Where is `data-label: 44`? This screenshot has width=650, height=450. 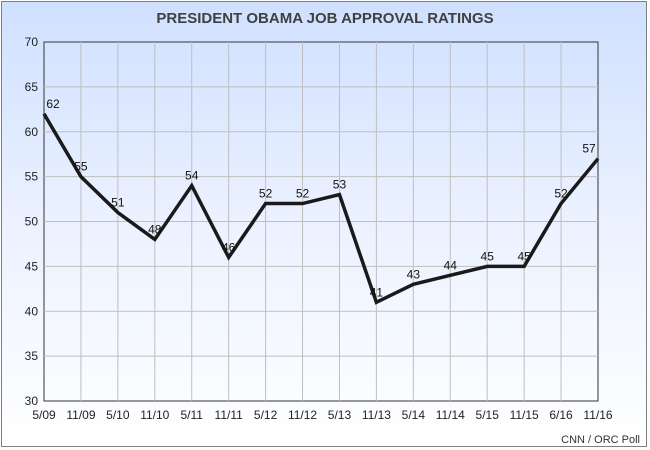 data-label: 44 is located at coordinates (451, 265).